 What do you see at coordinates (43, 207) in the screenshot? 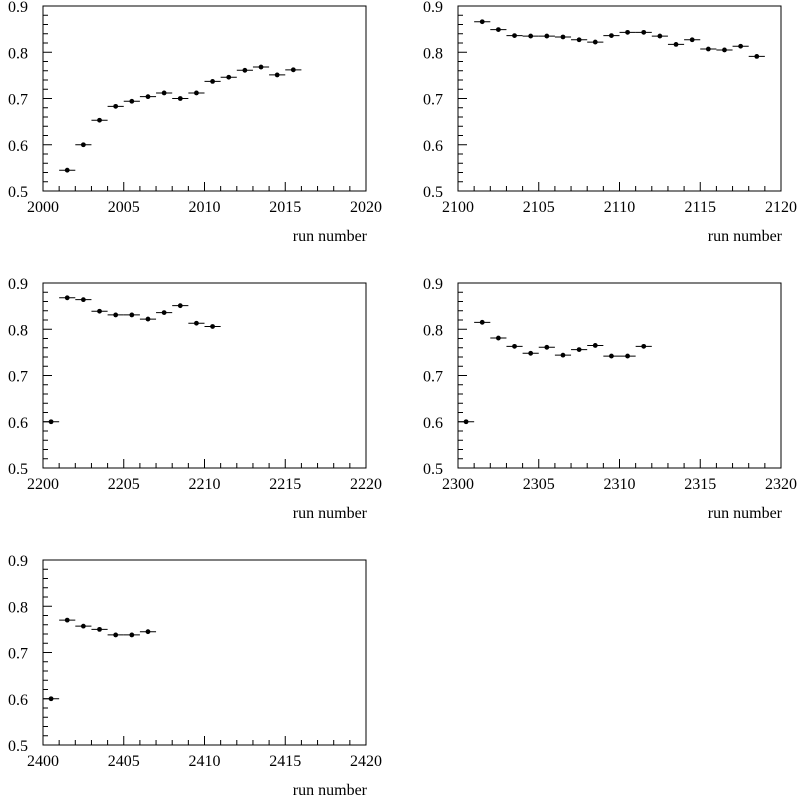
I see `x-tick-label: 2000` at bounding box center [43, 207].